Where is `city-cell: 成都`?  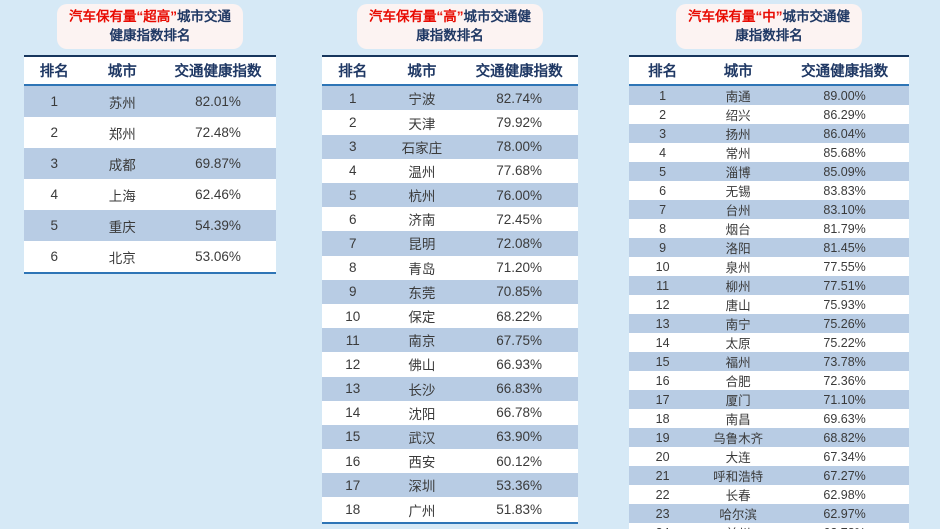
city-cell: 成都 is located at coordinates (122, 165).